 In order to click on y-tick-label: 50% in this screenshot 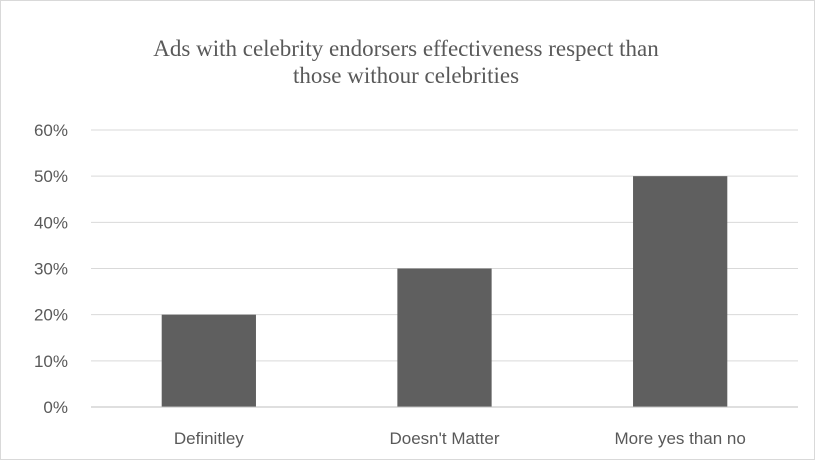, I will do `click(51, 176)`.